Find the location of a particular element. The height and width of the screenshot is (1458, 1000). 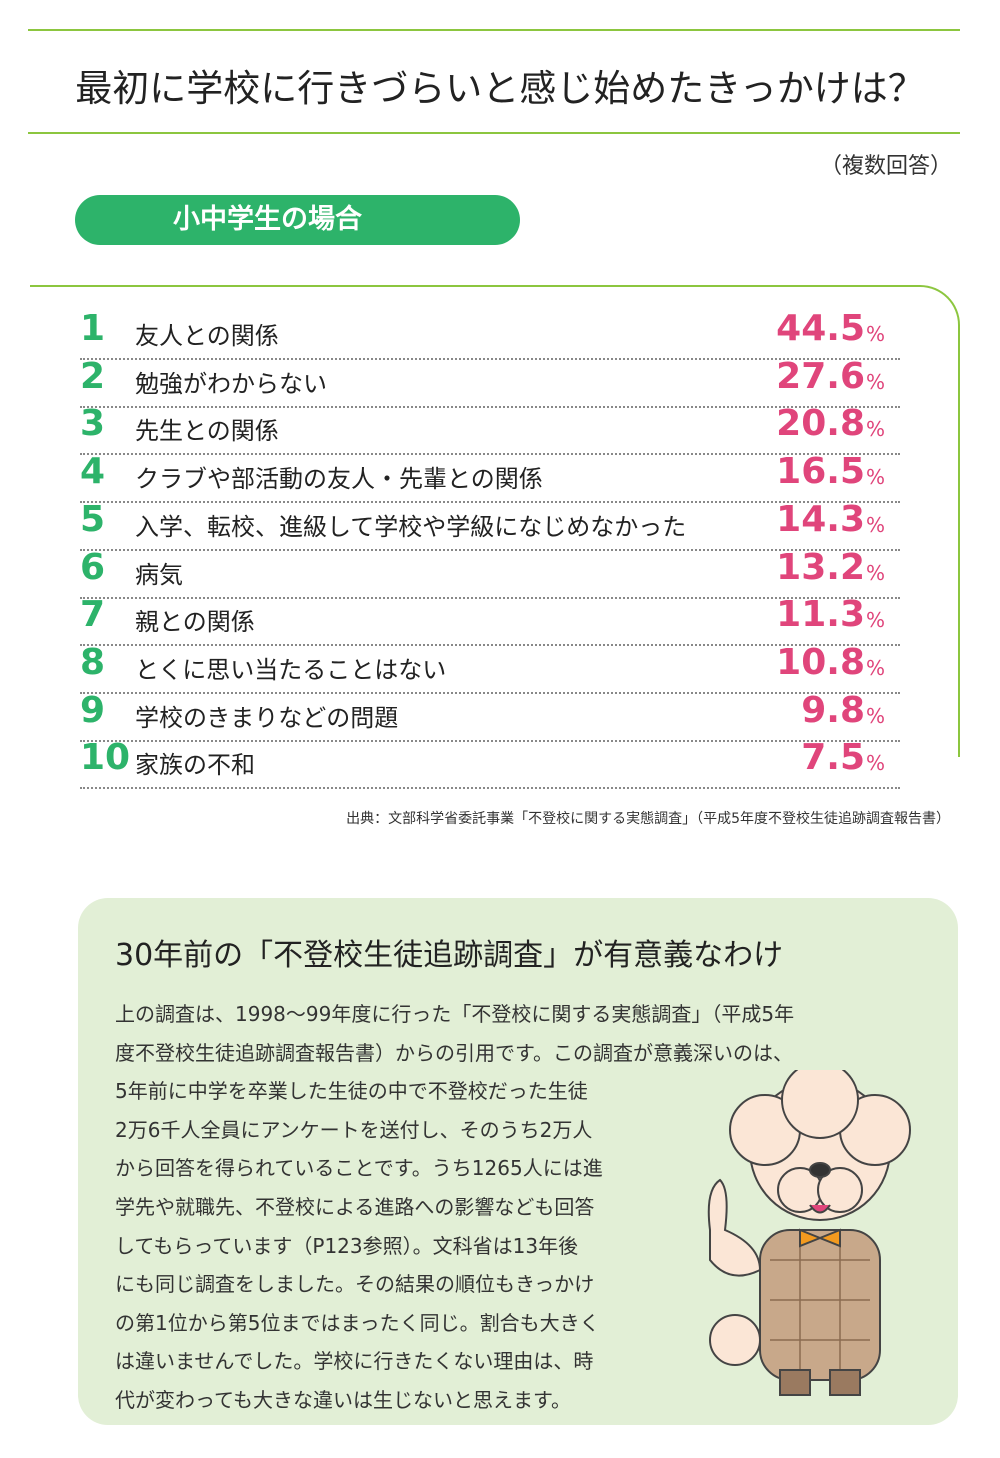

value: 27.6 is located at coordinates (820, 376).